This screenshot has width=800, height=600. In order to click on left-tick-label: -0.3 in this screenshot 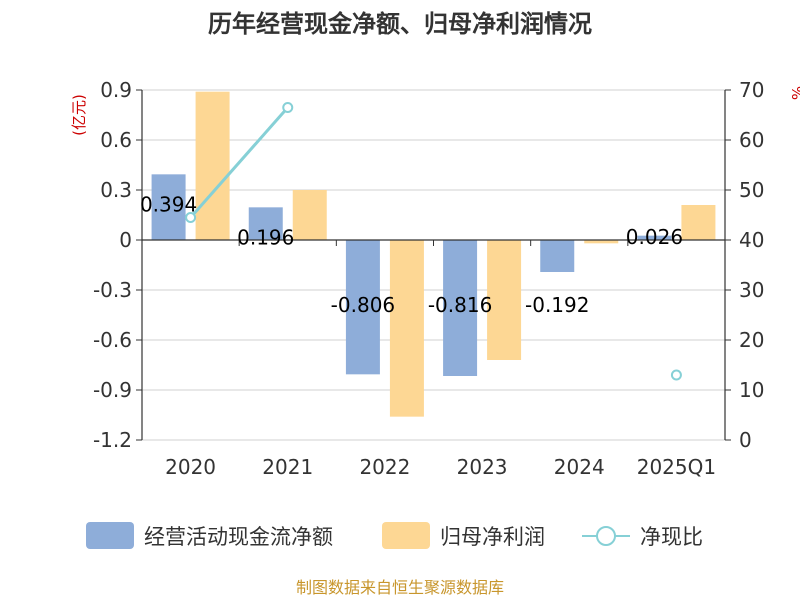, I will do `click(112, 290)`.